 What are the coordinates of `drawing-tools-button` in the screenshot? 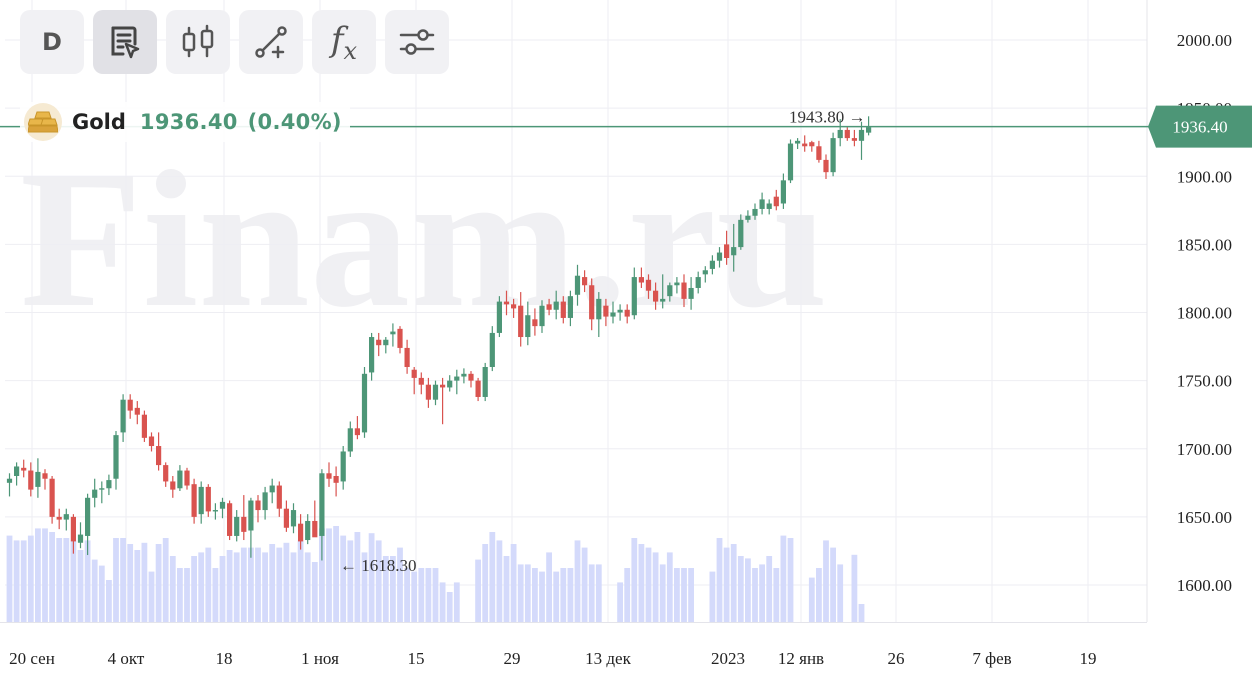 It's located at (271, 42).